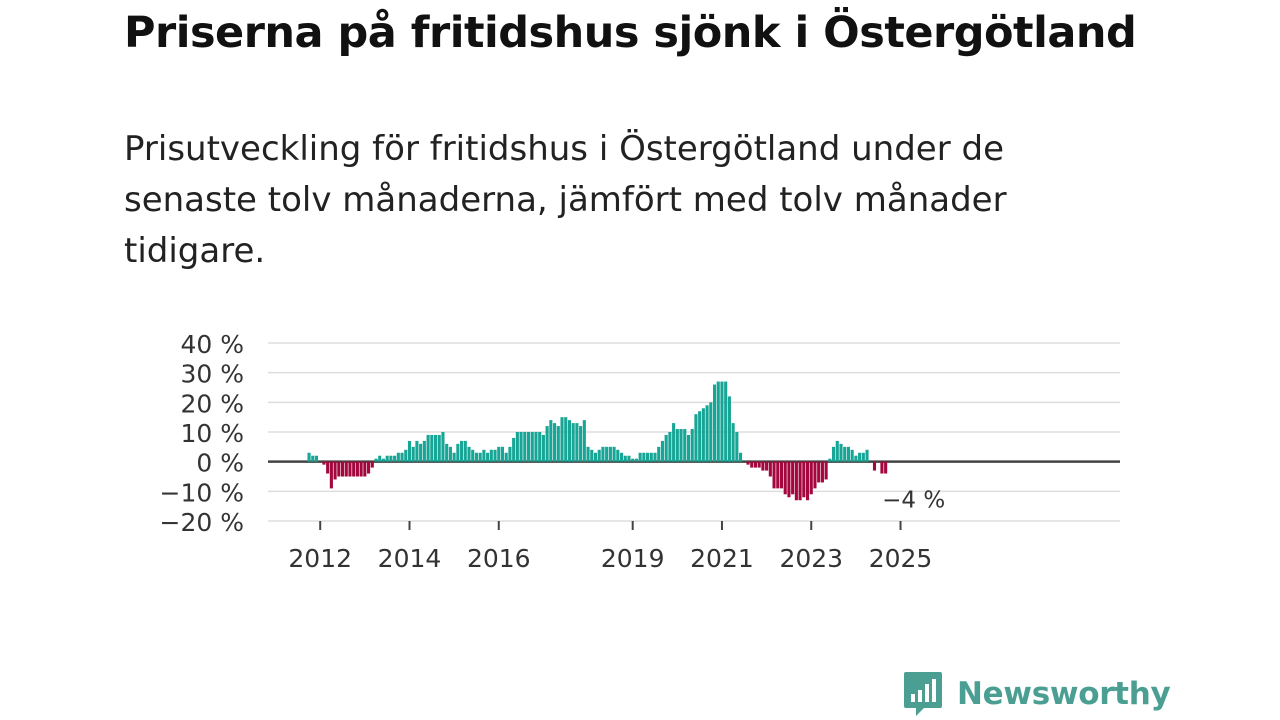 This screenshot has height=720, width=1280. I want to click on annotations: −4 %, so click(913, 501).